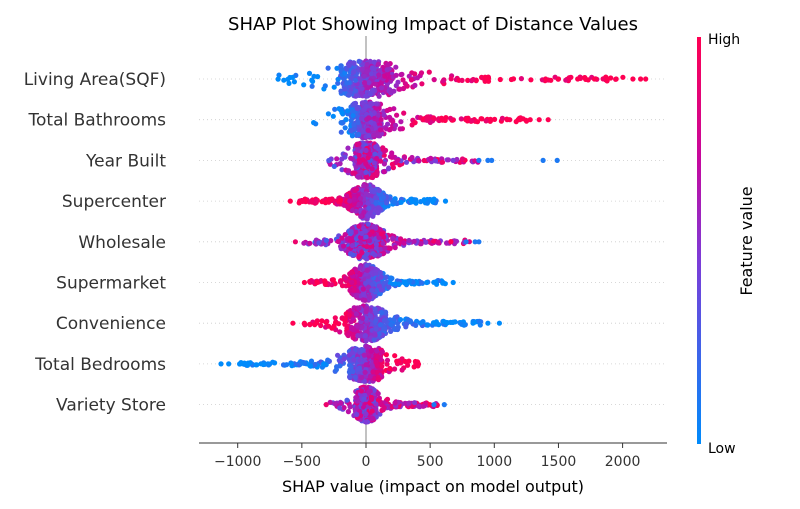  What do you see at coordinates (366, 462) in the screenshot?
I see `x-tick-label: 0` at bounding box center [366, 462].